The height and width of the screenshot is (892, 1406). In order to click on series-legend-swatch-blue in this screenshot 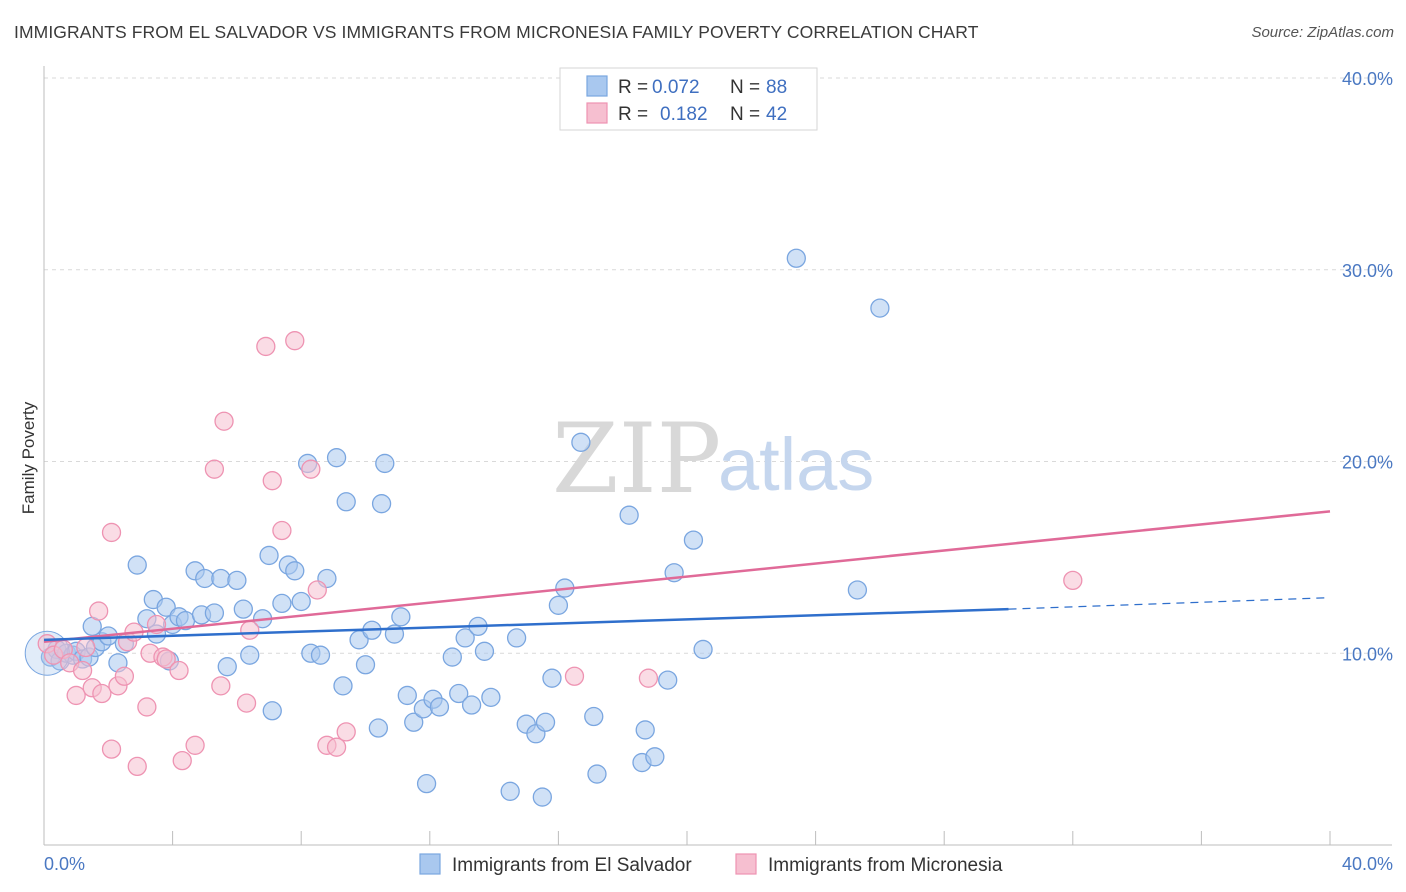, I will do `click(430, 864)`.